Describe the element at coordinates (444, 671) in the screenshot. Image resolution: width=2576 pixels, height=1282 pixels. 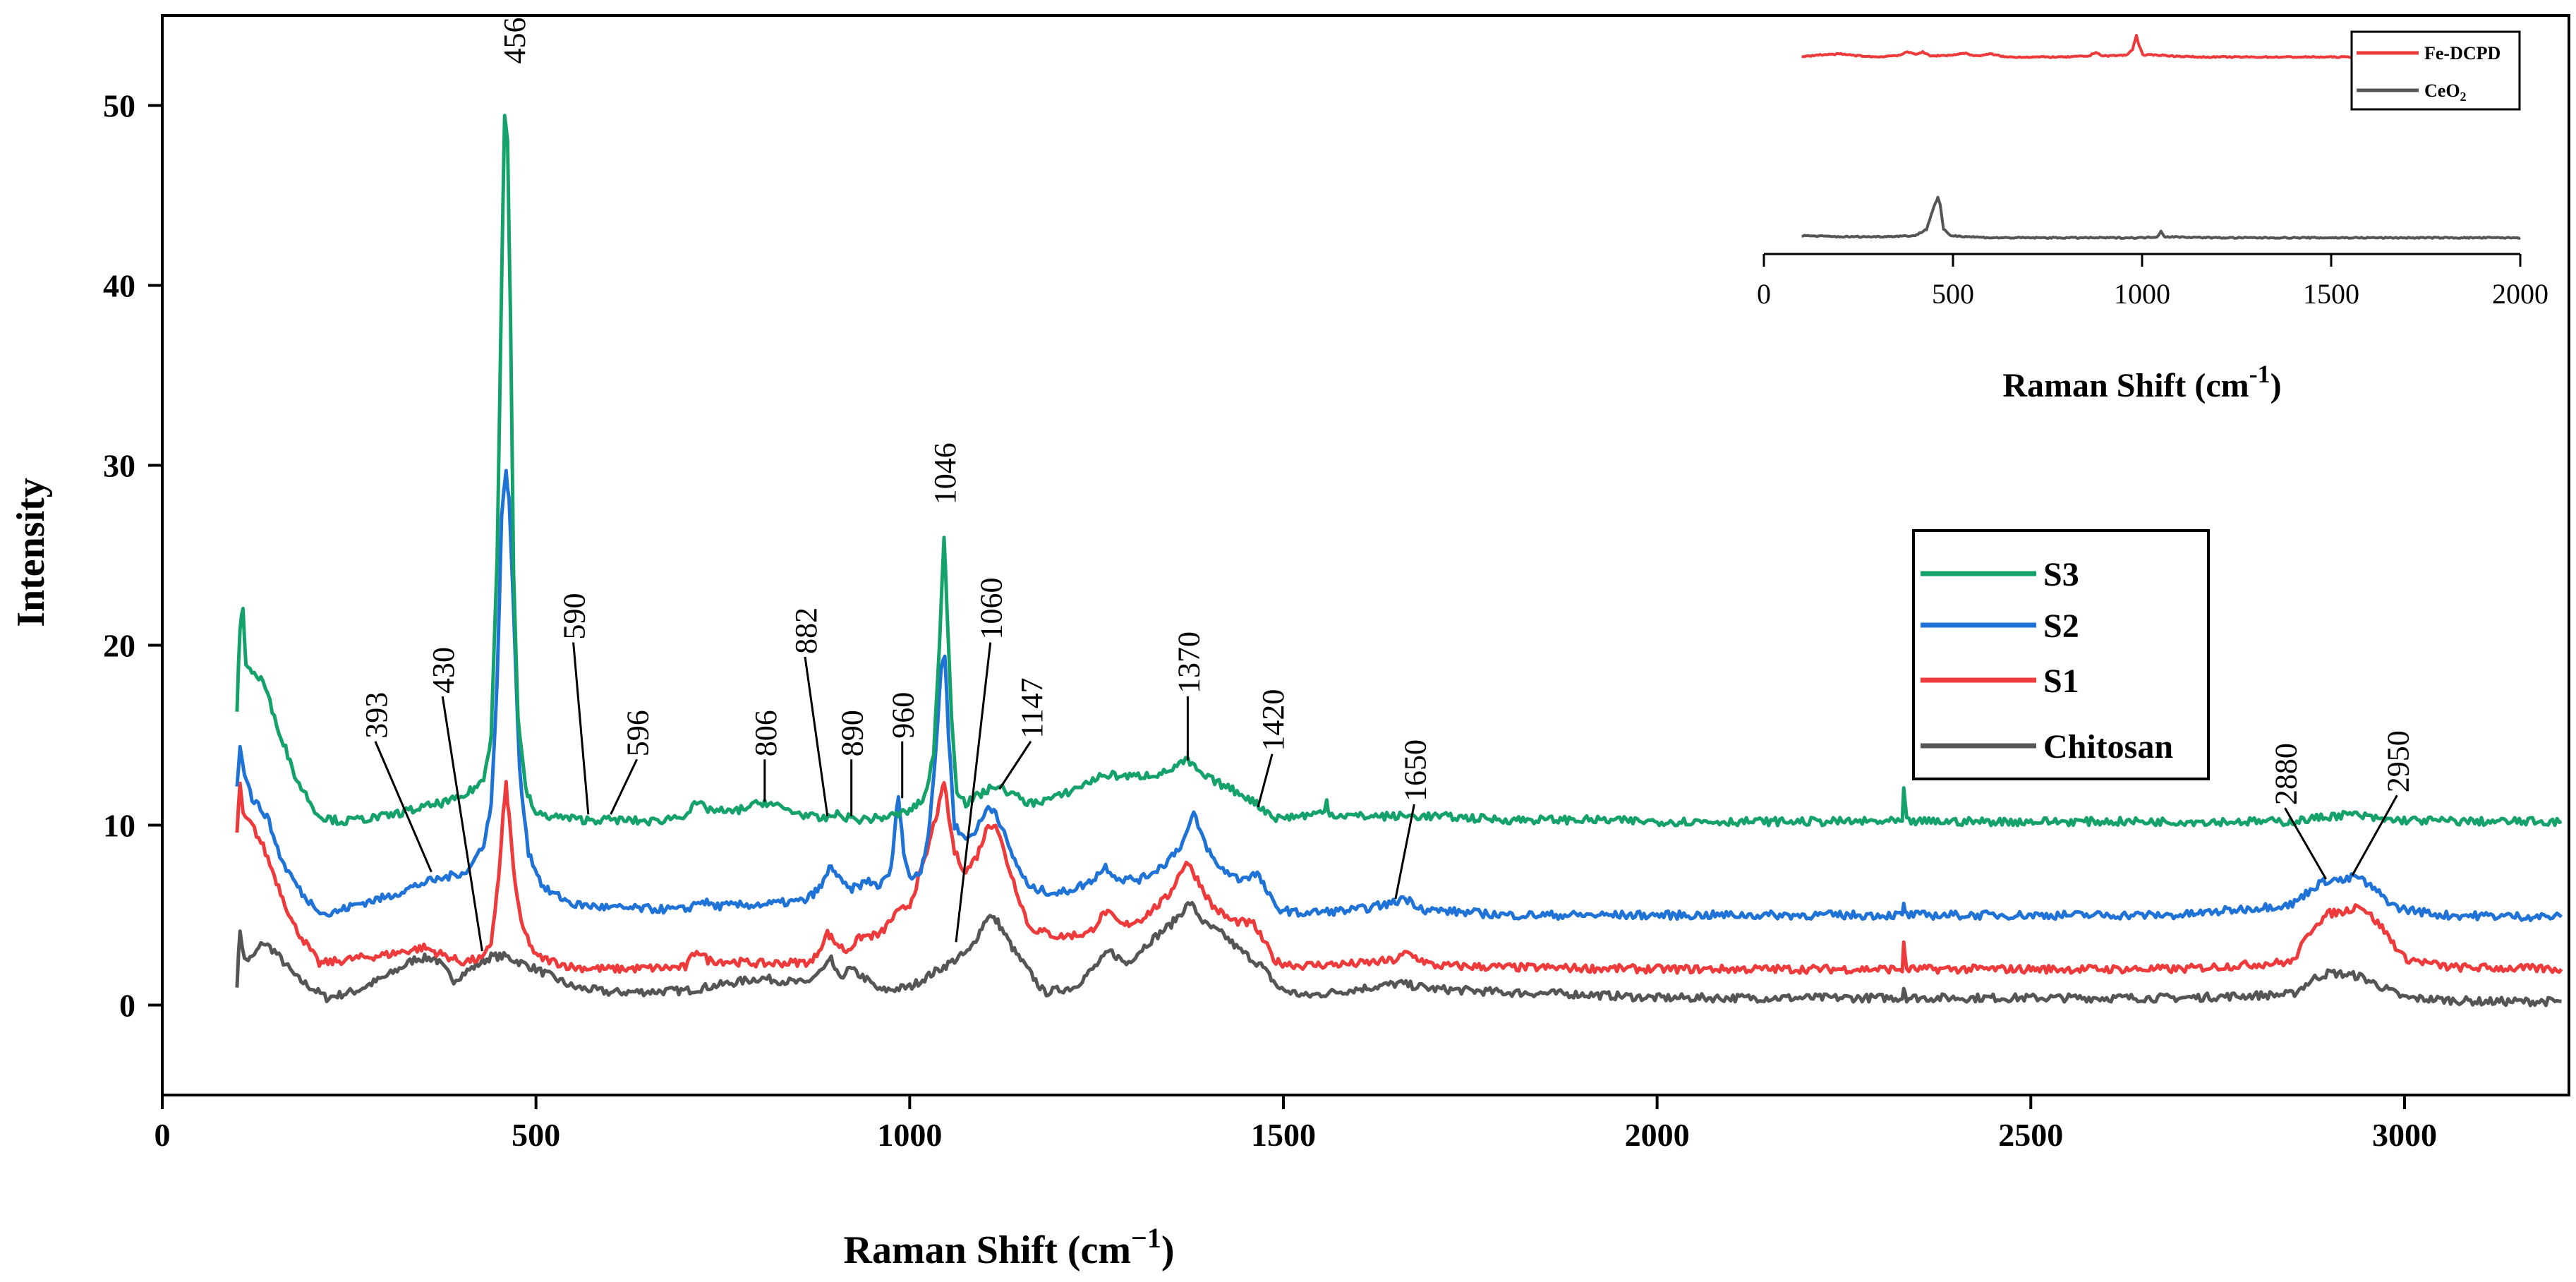
I see `annotation-label: 430` at that location.